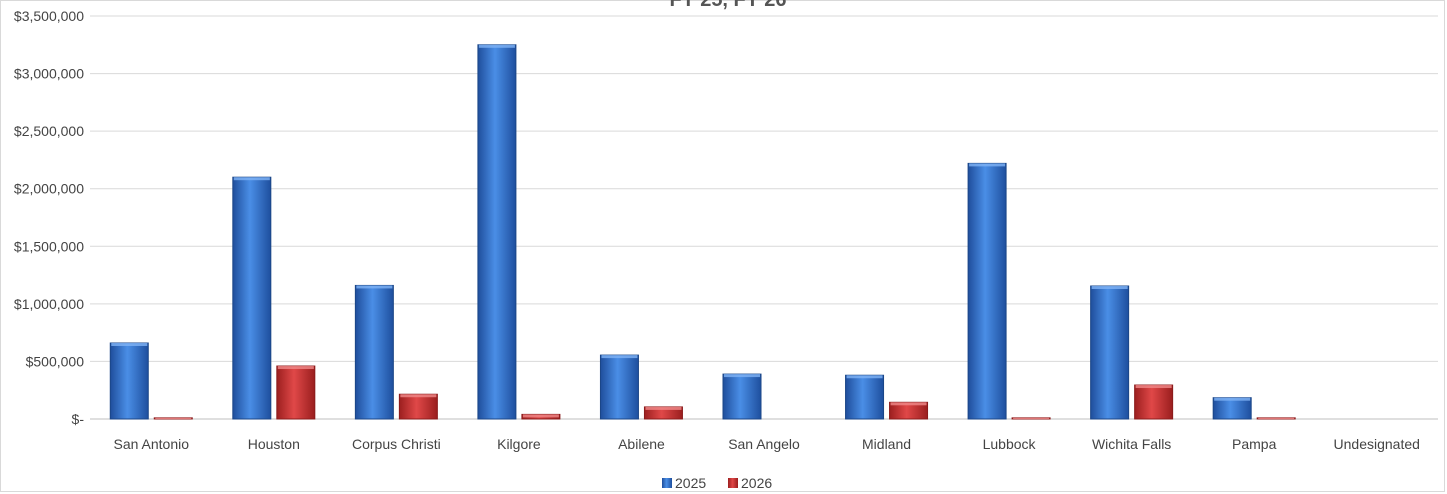 The image size is (1447, 494). I want to click on bar-2025-wichita-falls, so click(1110, 352).